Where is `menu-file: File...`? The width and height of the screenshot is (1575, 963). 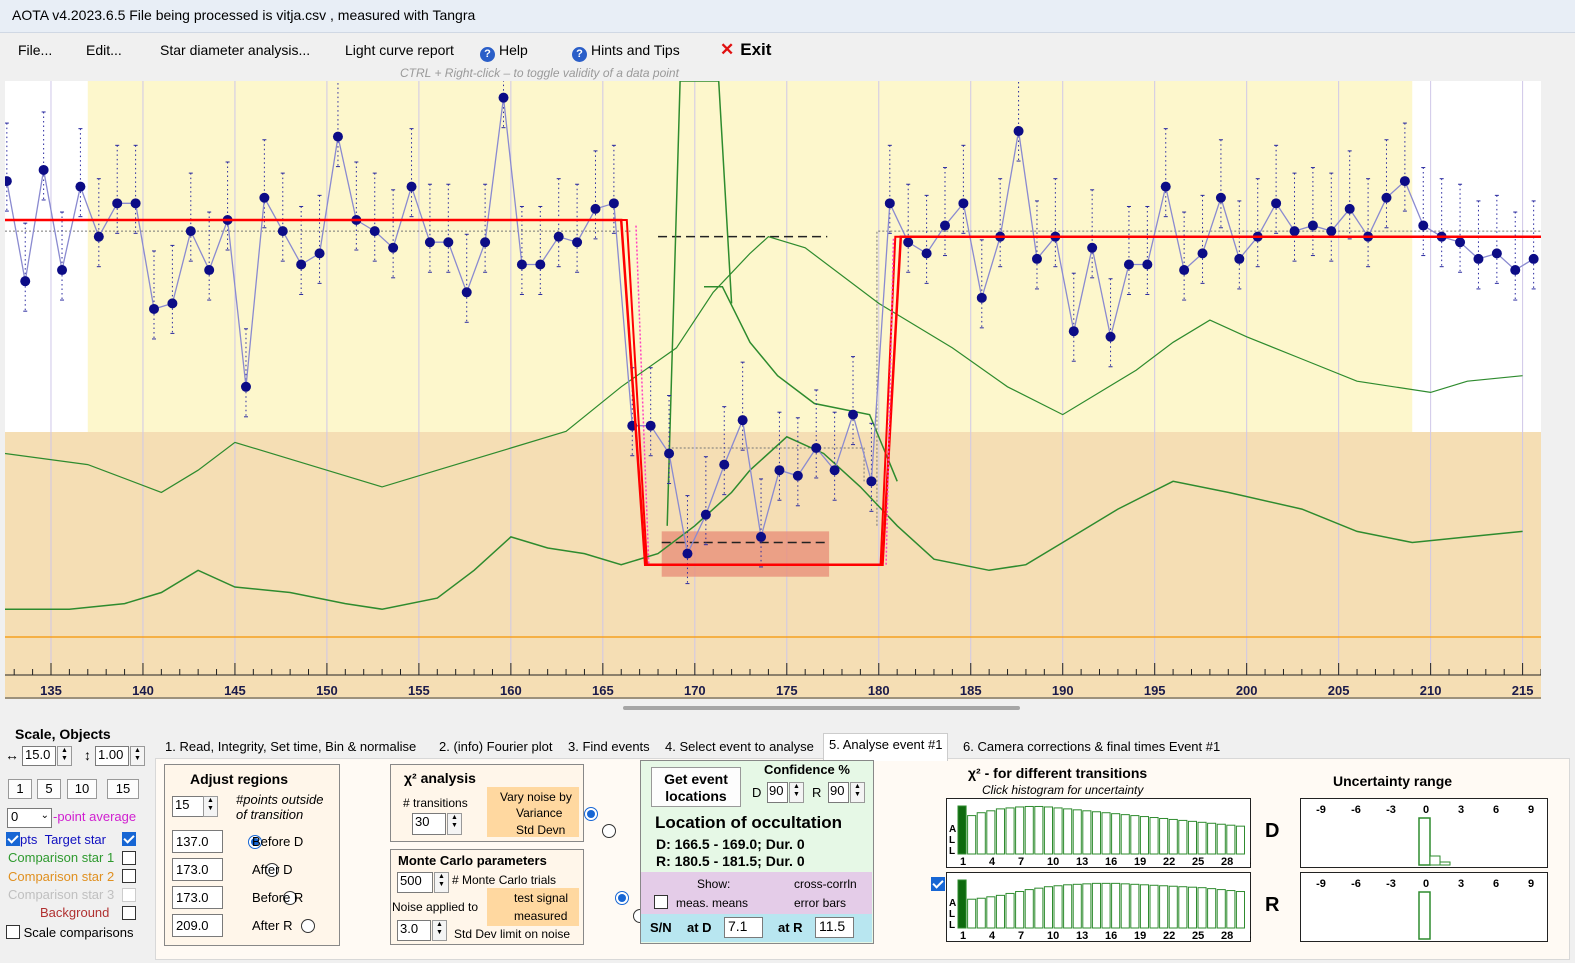
menu-file: File... is located at coordinates (35, 50).